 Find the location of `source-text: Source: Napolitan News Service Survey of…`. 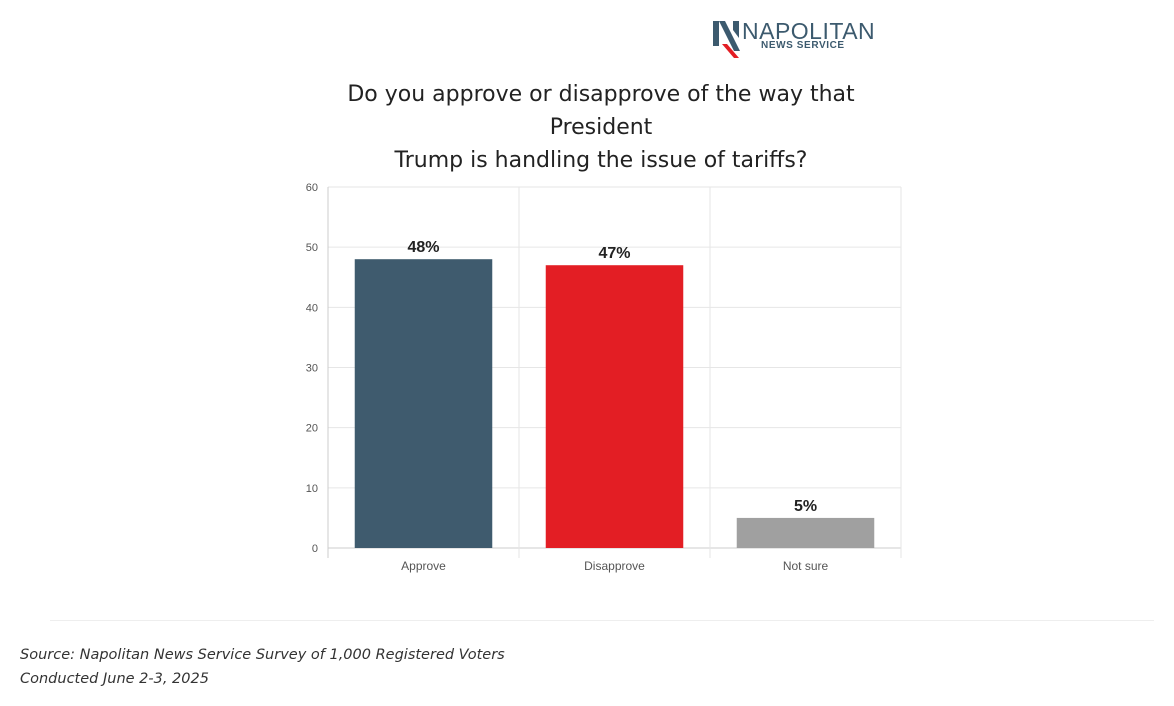

source-text: Source: Napolitan News Service Survey of… is located at coordinates (262, 655).